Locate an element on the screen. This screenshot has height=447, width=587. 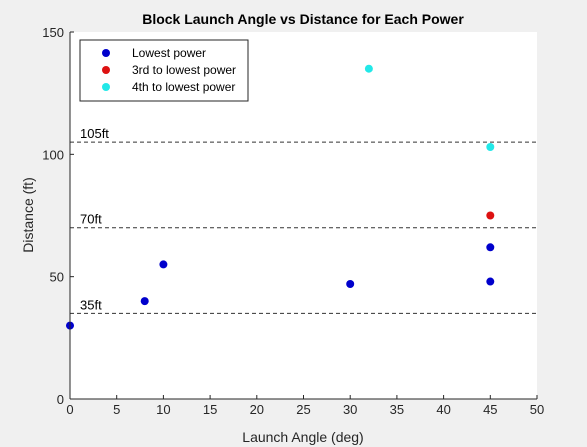
legend-entry: 4th to lowest power is located at coordinates (183, 87).